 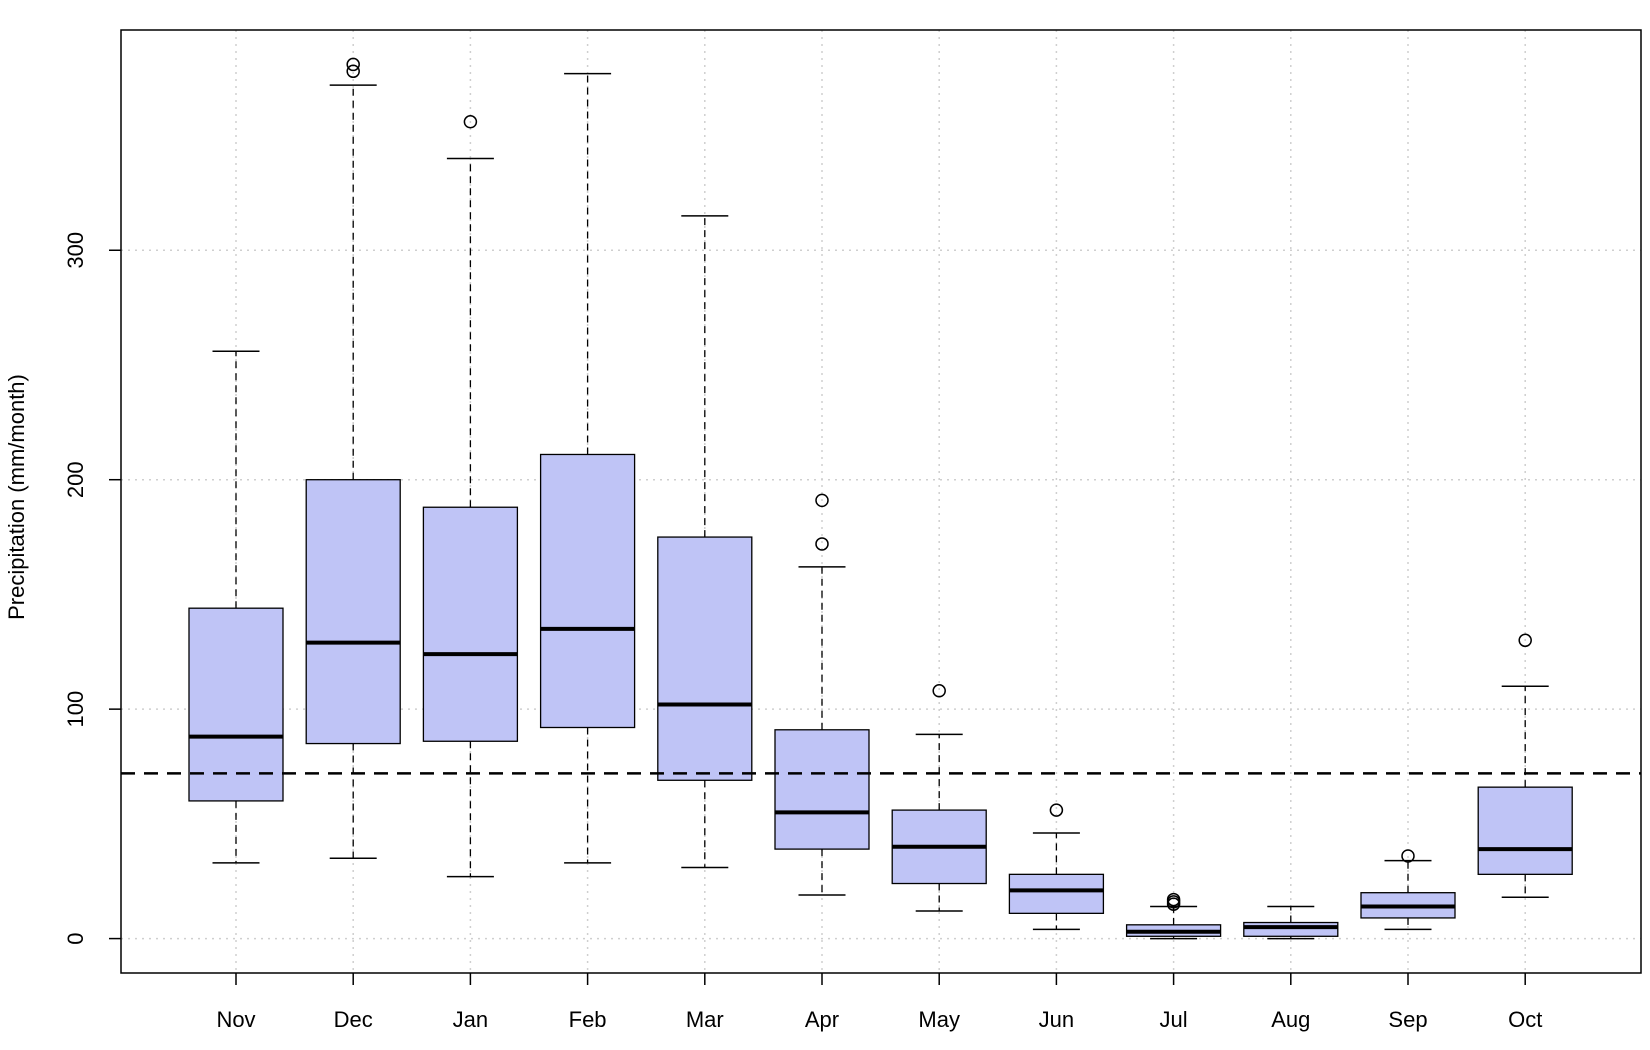 I want to click on x-tick-label: Nov, so click(x=235, y=1019).